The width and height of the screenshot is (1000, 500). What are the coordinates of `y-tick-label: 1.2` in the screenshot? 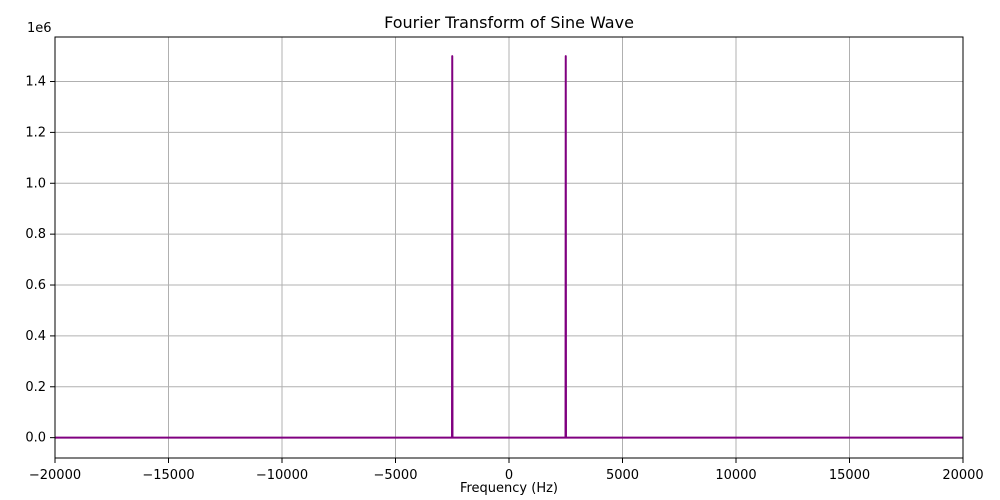 It's located at (35, 132).